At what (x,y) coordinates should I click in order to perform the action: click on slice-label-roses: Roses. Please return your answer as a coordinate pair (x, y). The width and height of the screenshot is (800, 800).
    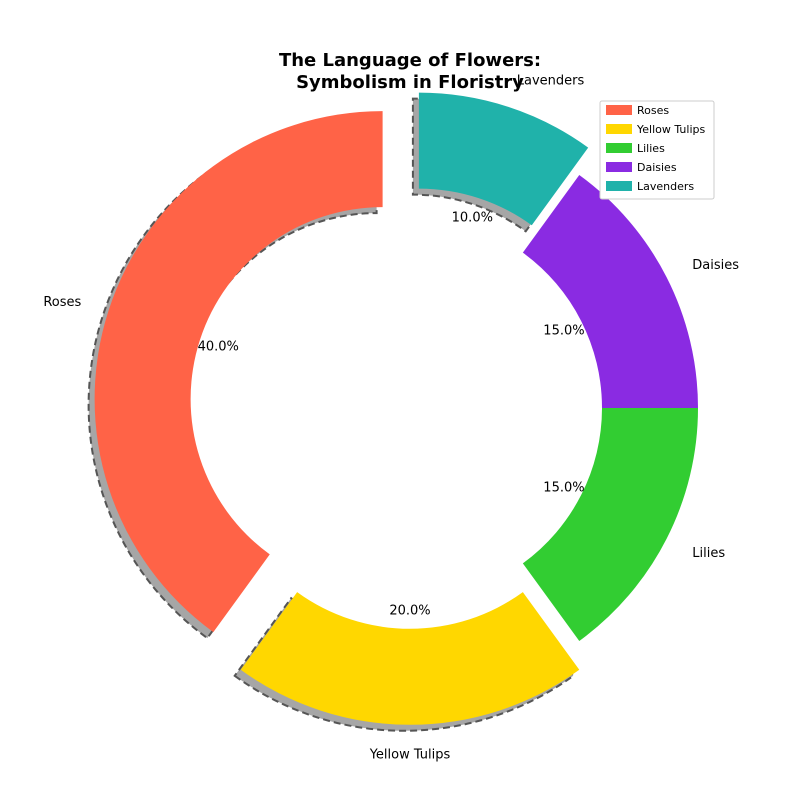
    Looking at the image, I should click on (62, 302).